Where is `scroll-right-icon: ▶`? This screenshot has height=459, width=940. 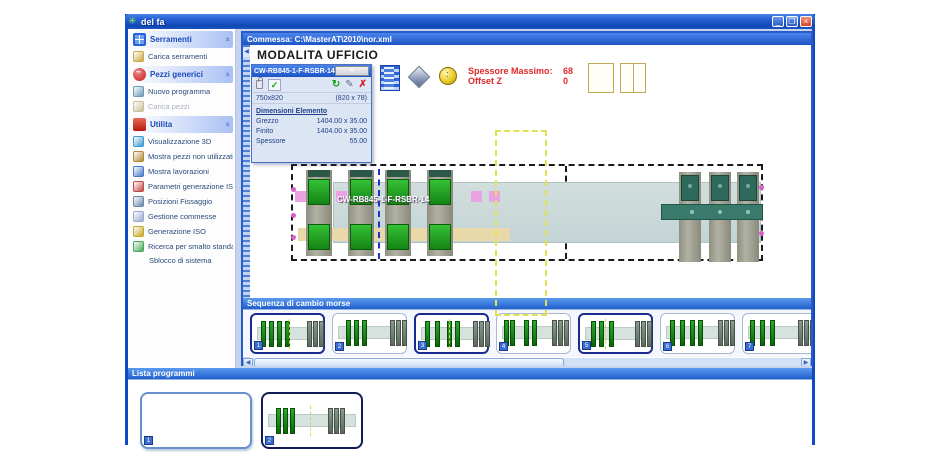 scroll-right-icon: ▶ is located at coordinates (806, 362).